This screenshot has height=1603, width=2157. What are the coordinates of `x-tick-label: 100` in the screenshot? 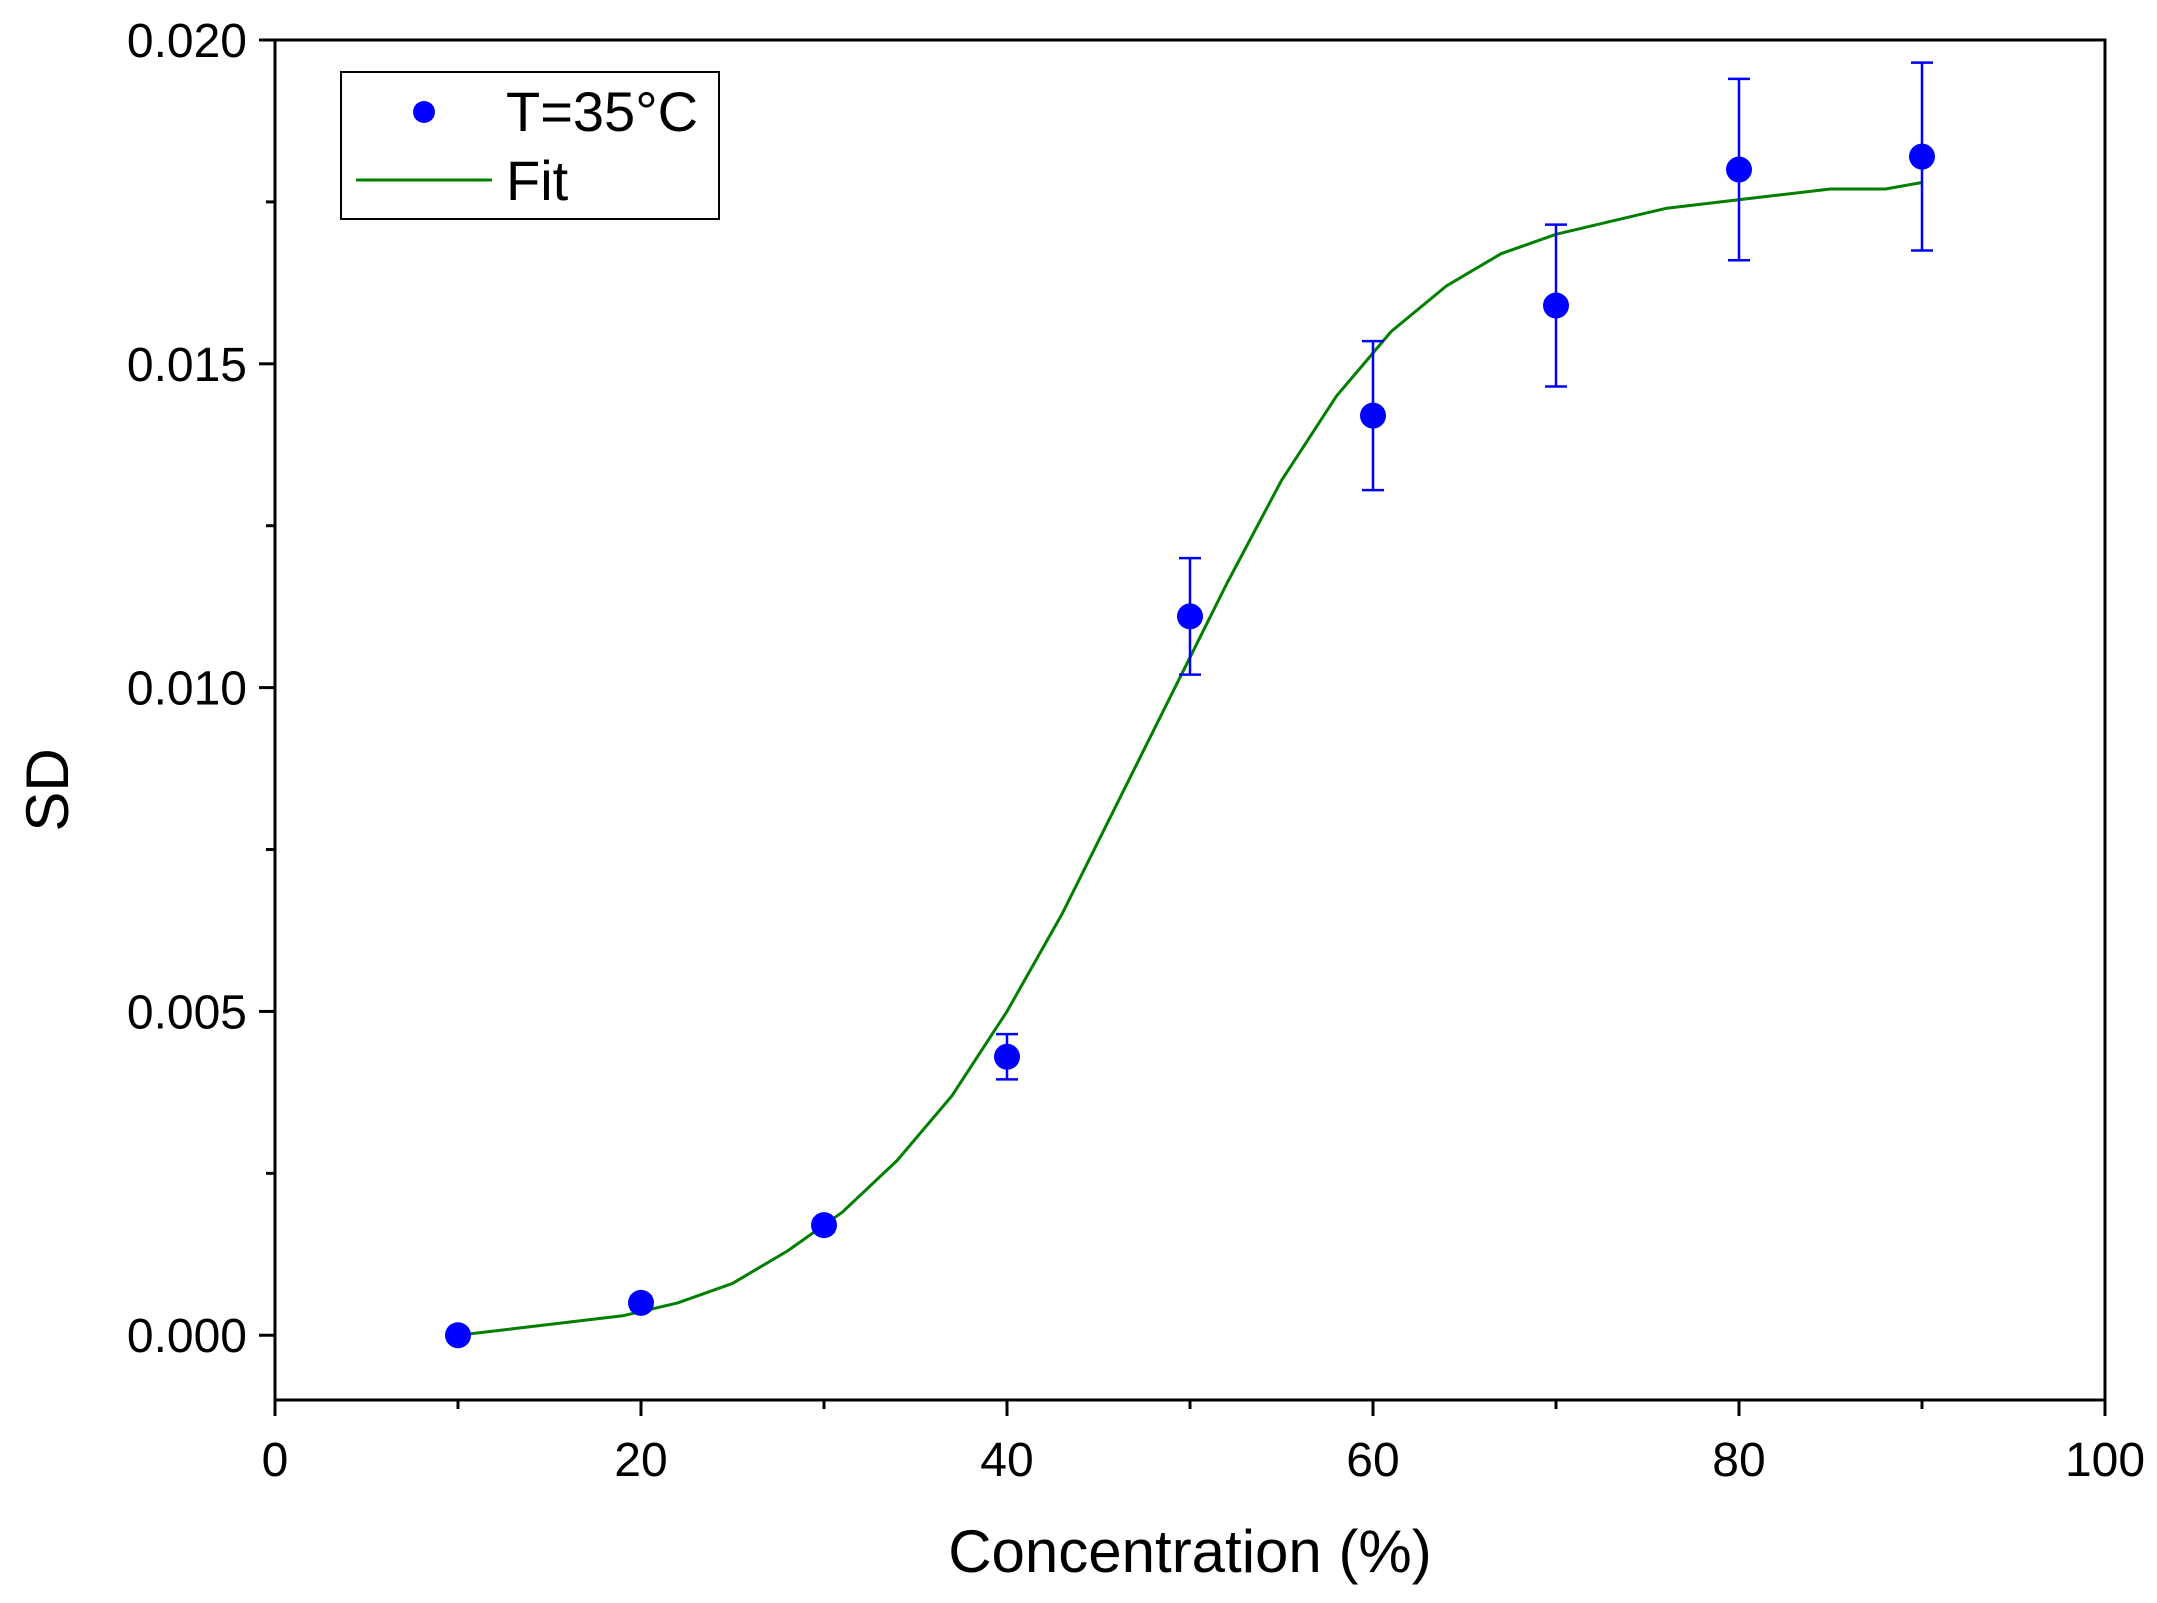 It's located at (2105, 1460).